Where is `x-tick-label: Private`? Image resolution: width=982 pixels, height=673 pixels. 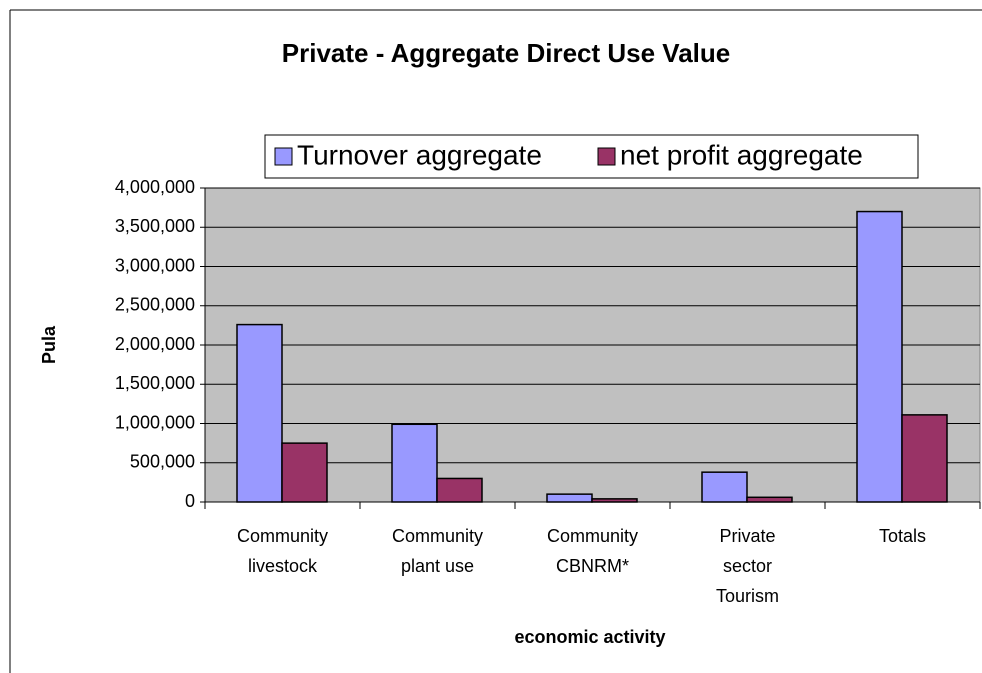
x-tick-label: Private is located at coordinates (747, 536).